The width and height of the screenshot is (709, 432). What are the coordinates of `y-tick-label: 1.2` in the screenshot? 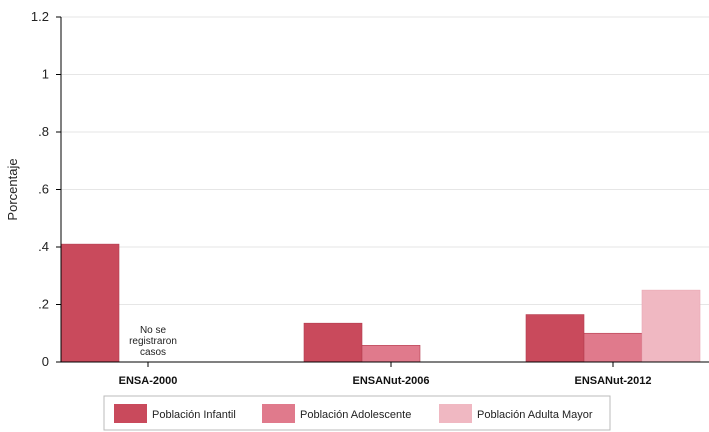 It's located at (40, 16).